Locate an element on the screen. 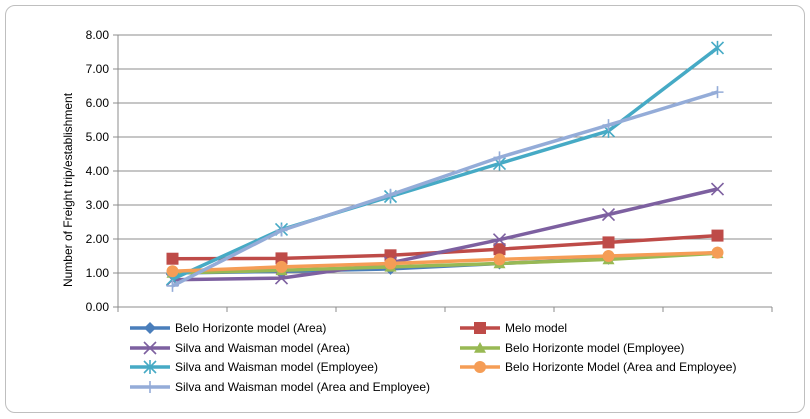  y-axis-label: Number of Freight trip/establishment is located at coordinates (68, 189).